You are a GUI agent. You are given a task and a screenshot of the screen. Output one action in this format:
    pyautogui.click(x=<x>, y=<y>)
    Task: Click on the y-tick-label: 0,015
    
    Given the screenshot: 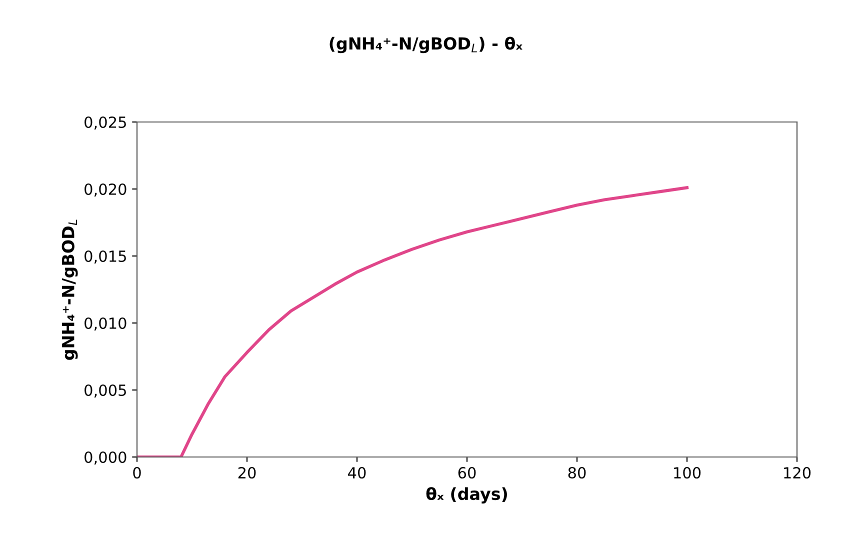 What is the action you would take?
    pyautogui.click(x=105, y=257)
    